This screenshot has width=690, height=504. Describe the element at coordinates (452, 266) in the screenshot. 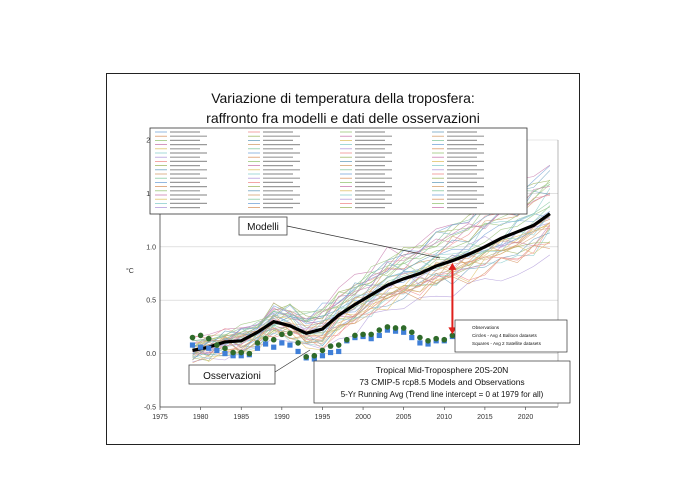

I see `gap-arrow-head-top` at that location.